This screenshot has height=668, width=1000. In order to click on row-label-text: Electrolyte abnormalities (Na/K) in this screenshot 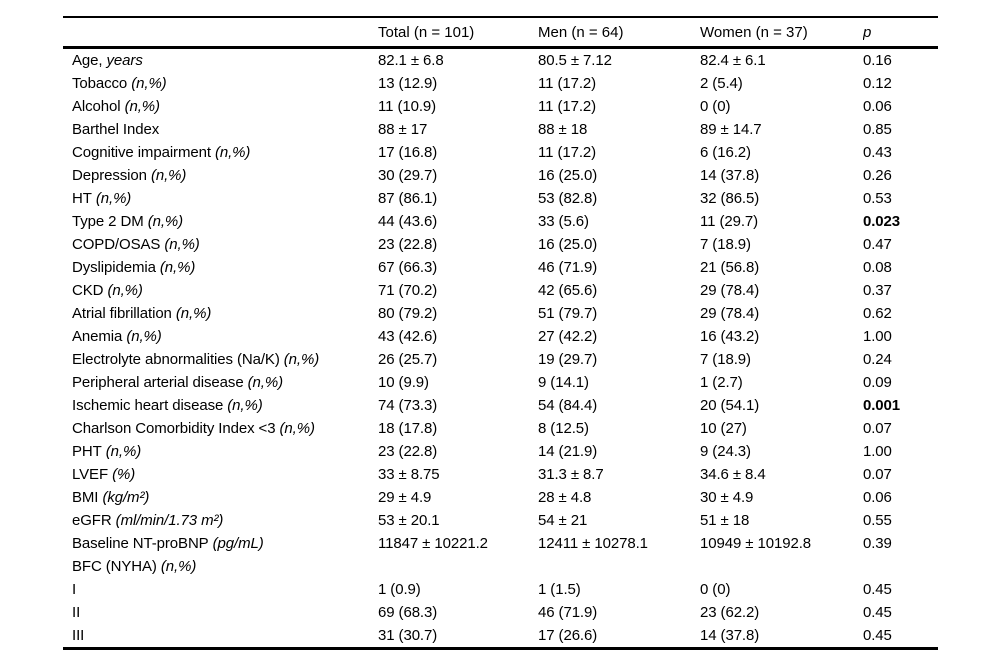, I will do `click(176, 359)`.